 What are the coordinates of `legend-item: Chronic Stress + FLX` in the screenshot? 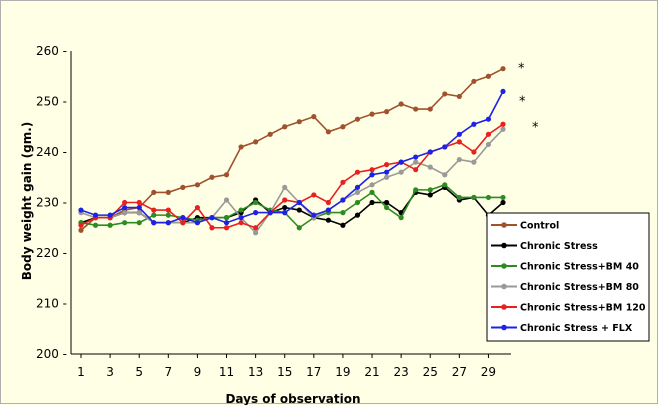 It's located at (562, 328).